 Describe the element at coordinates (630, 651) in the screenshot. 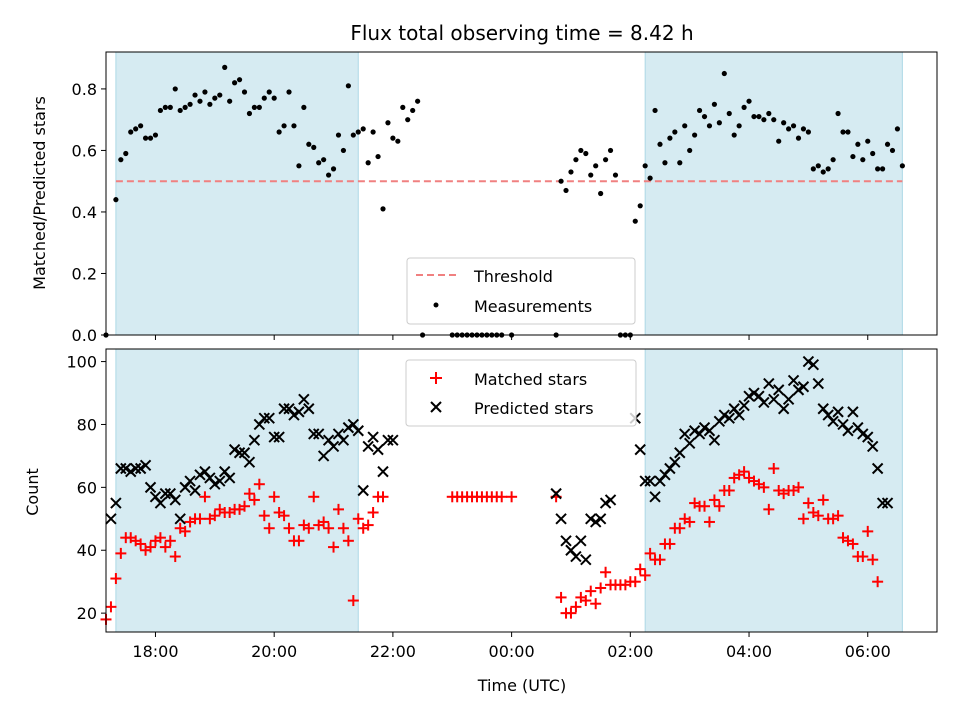

I see `x-tick-label: 02:00` at that location.